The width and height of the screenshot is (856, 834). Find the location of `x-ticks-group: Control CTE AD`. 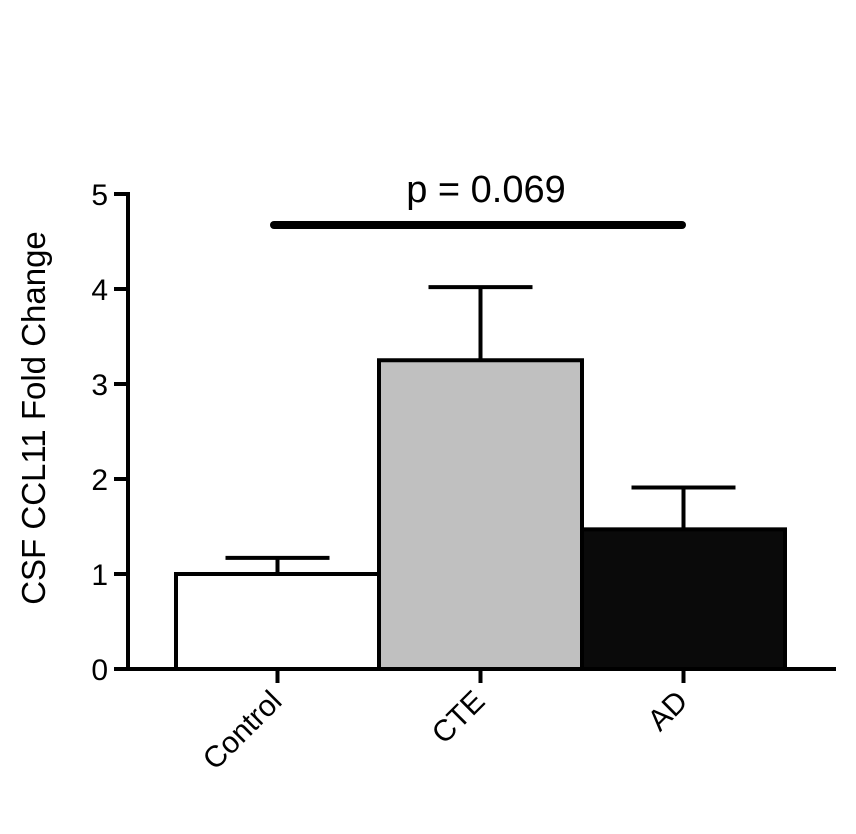

x-ticks-group: Control CTE AD is located at coordinates (446, 723).